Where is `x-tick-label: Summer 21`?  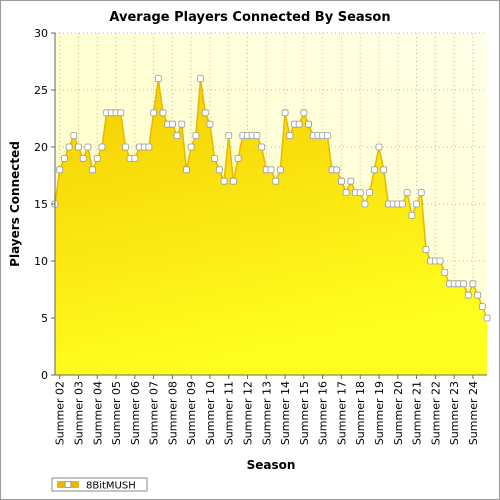 x-tick-label: Summer 21 is located at coordinates (417, 413).